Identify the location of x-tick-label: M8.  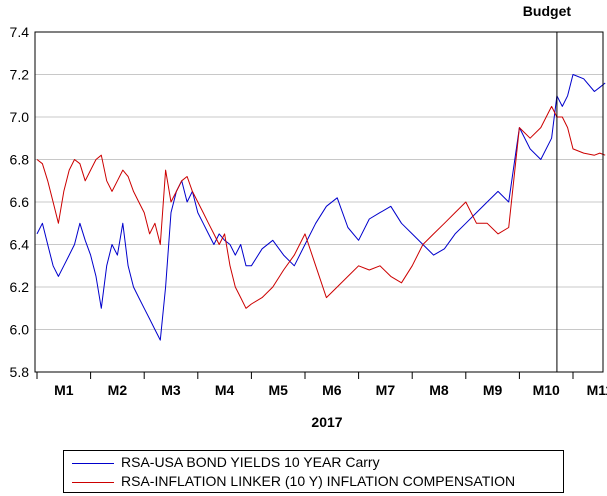
(439, 390).